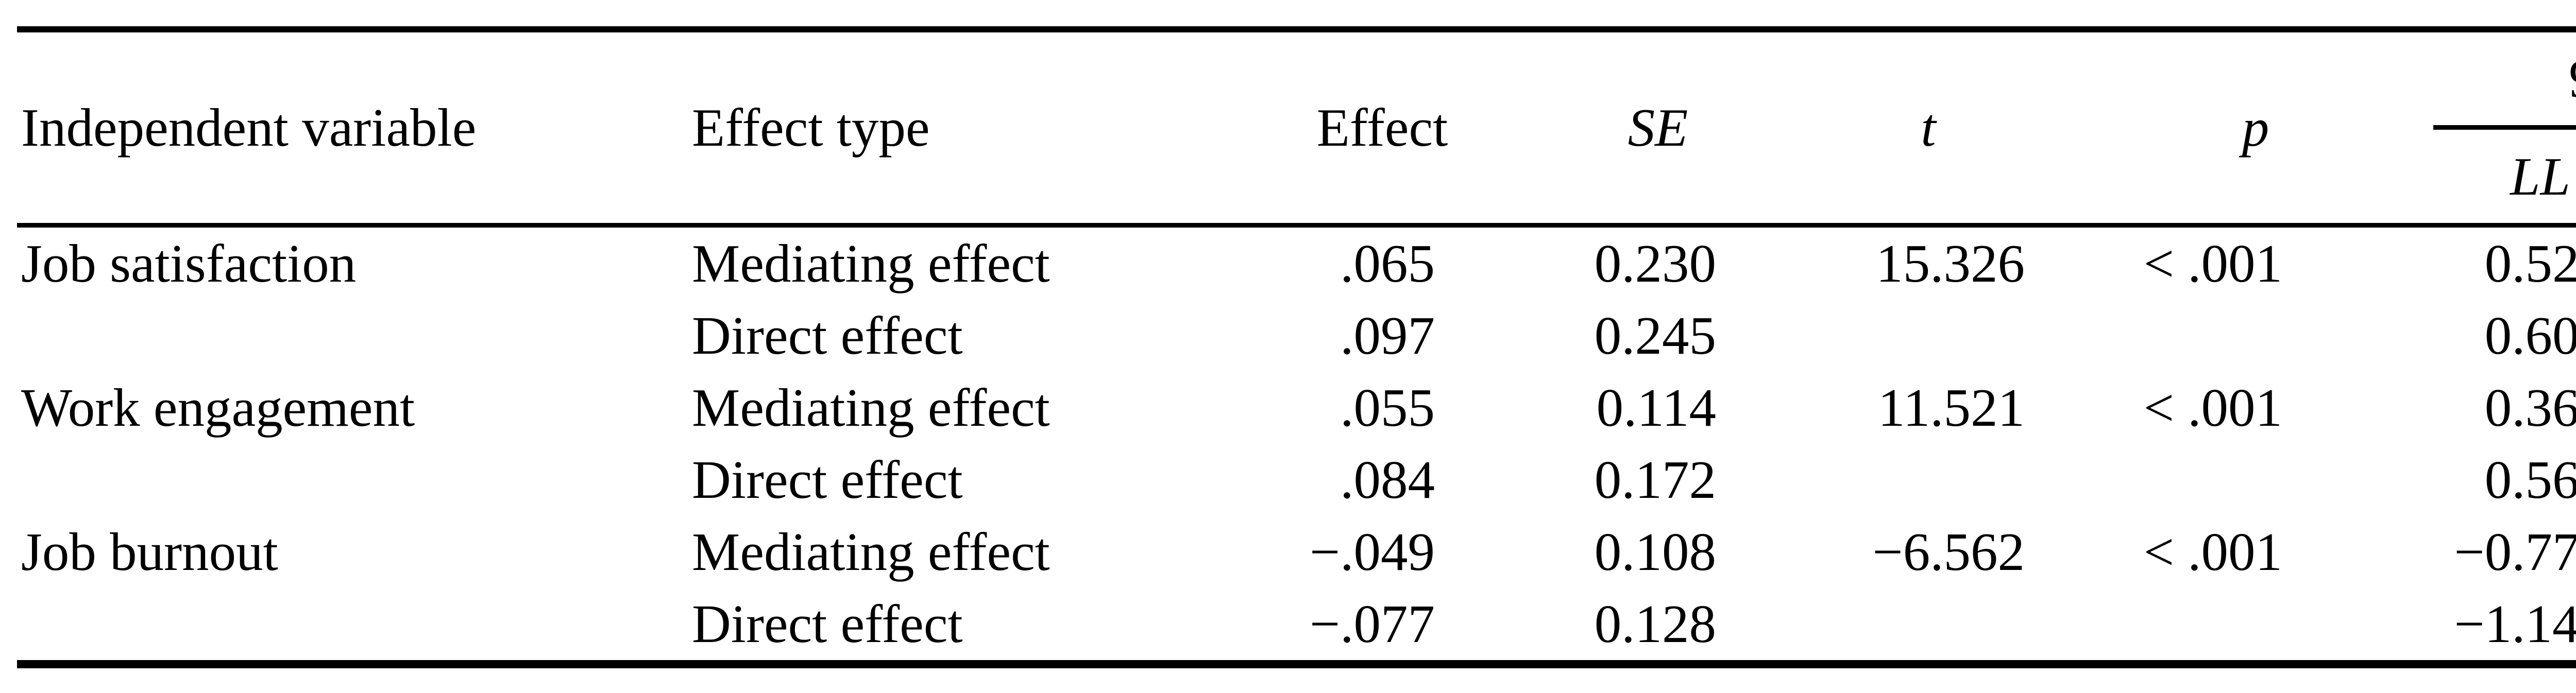 The width and height of the screenshot is (2576, 693). I want to click on cell-t: 11.521, so click(1951, 407).